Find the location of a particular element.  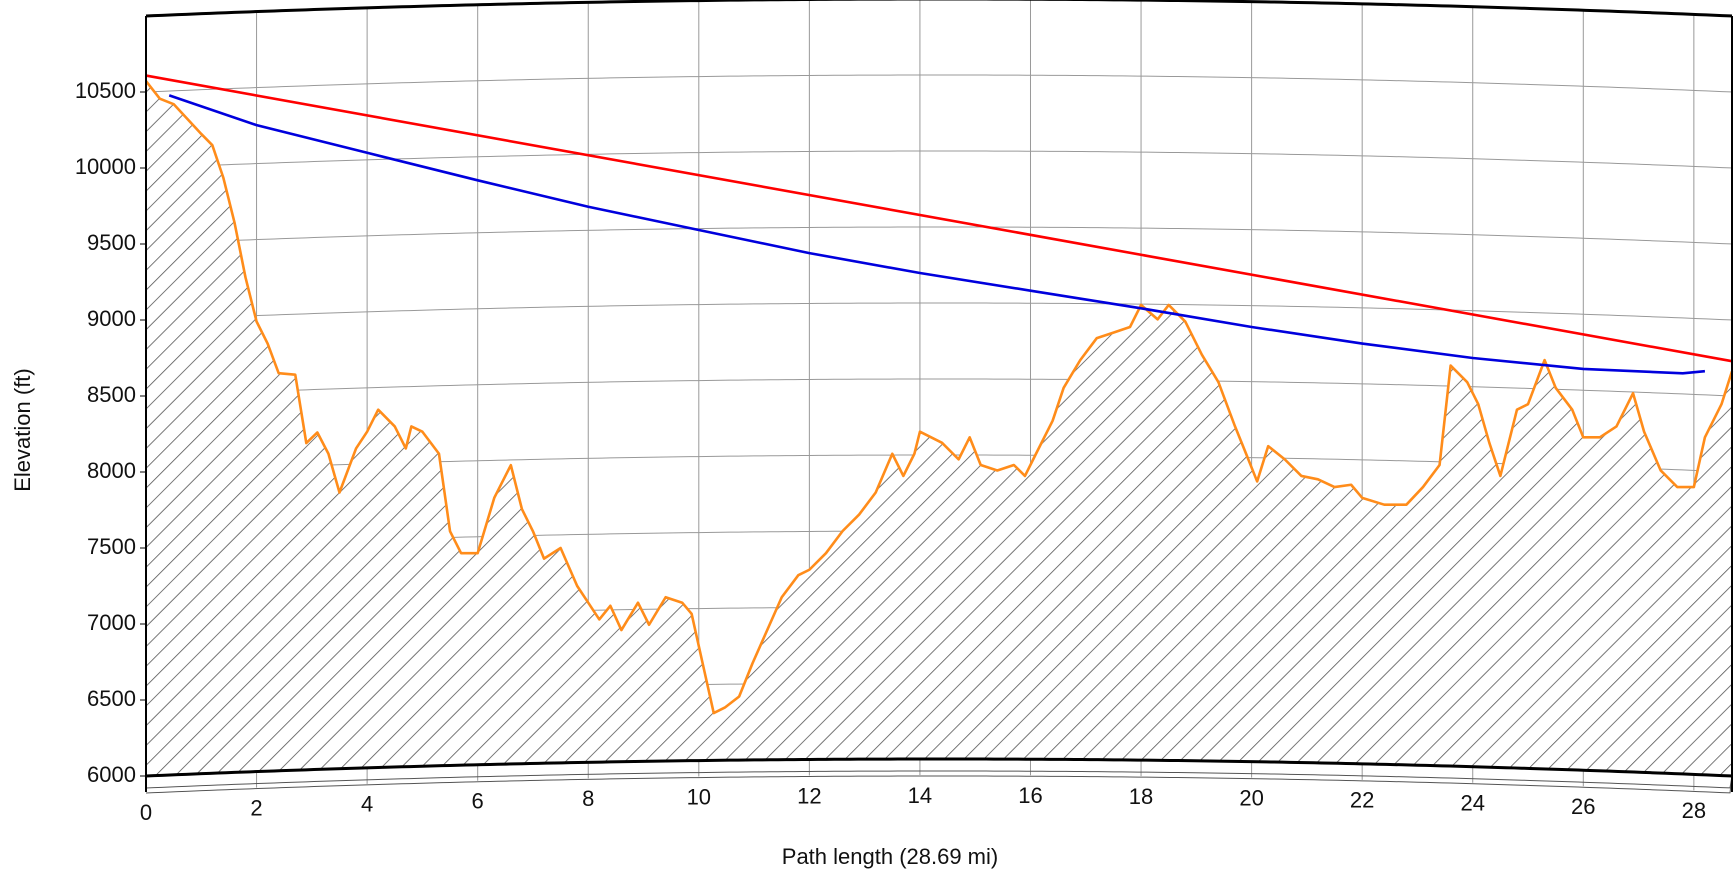

y-tick-label: 9000 is located at coordinates (111, 318).